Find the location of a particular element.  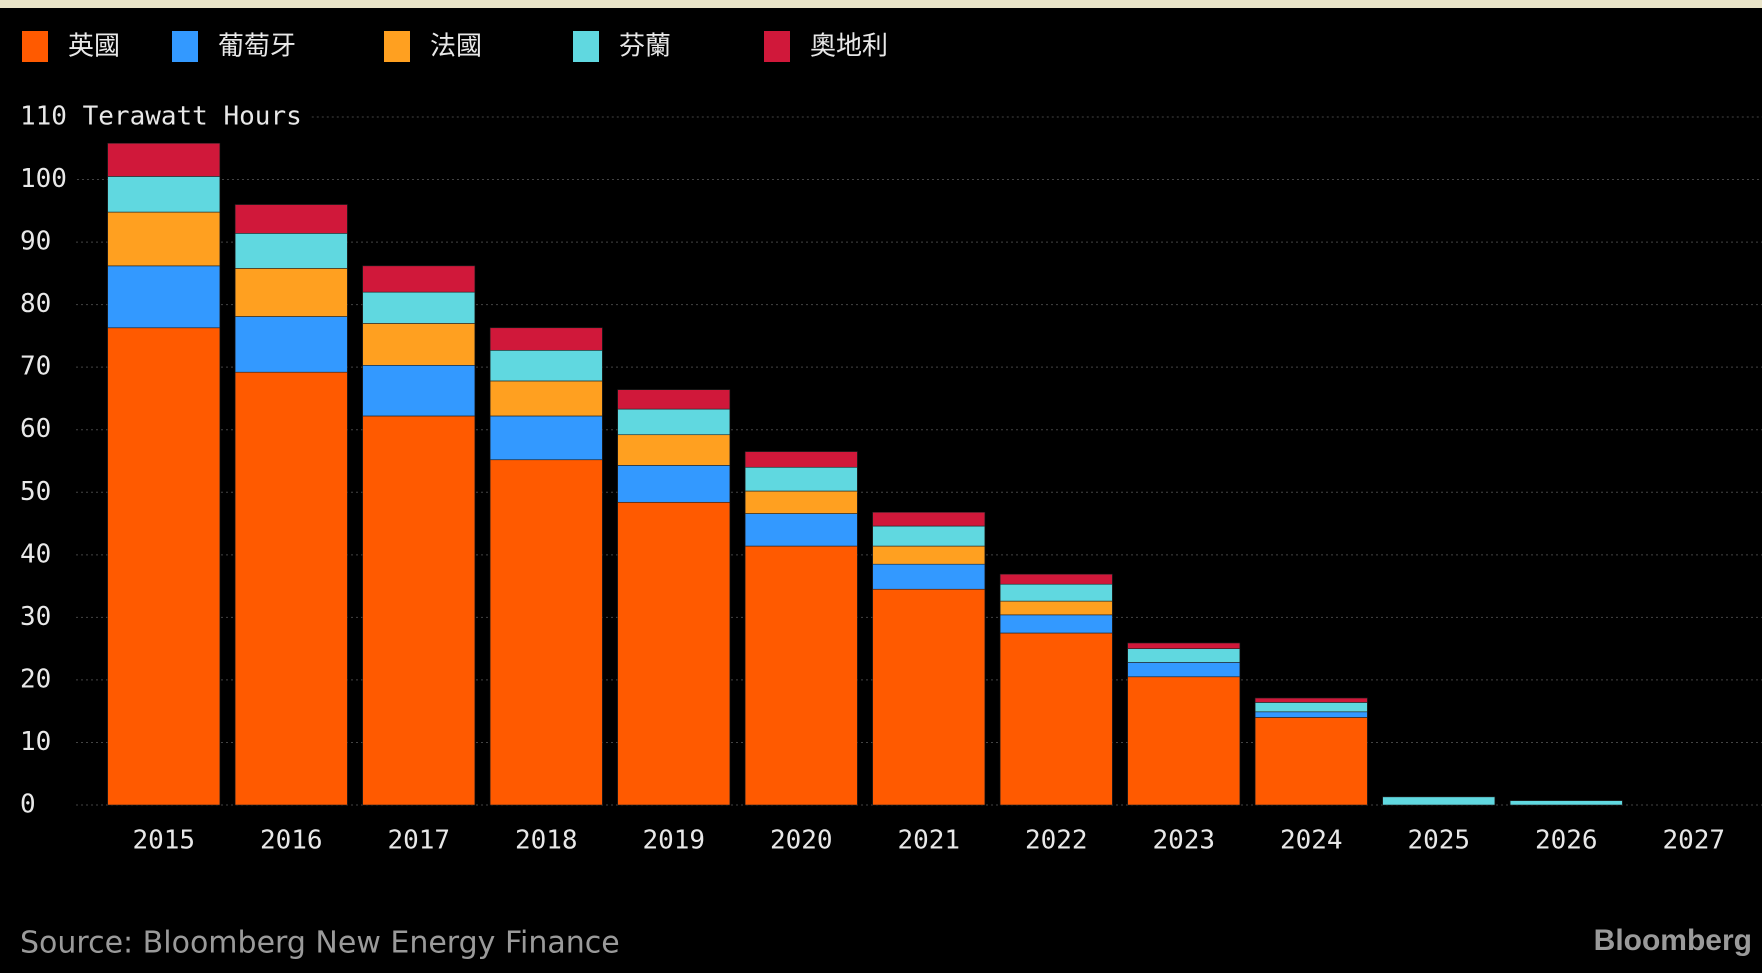

x-tick-label: 2015 is located at coordinates (163, 841).